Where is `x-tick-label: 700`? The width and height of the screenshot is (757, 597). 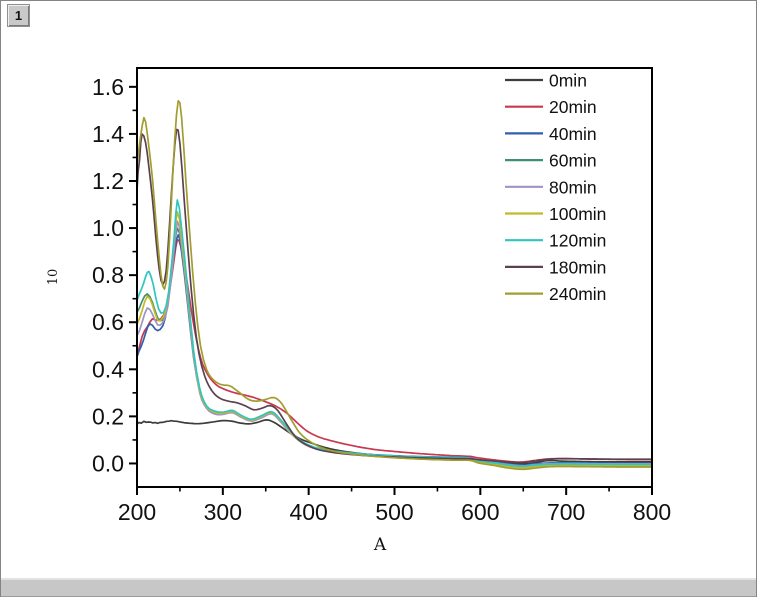
x-tick-label: 700 is located at coordinates (566, 512).